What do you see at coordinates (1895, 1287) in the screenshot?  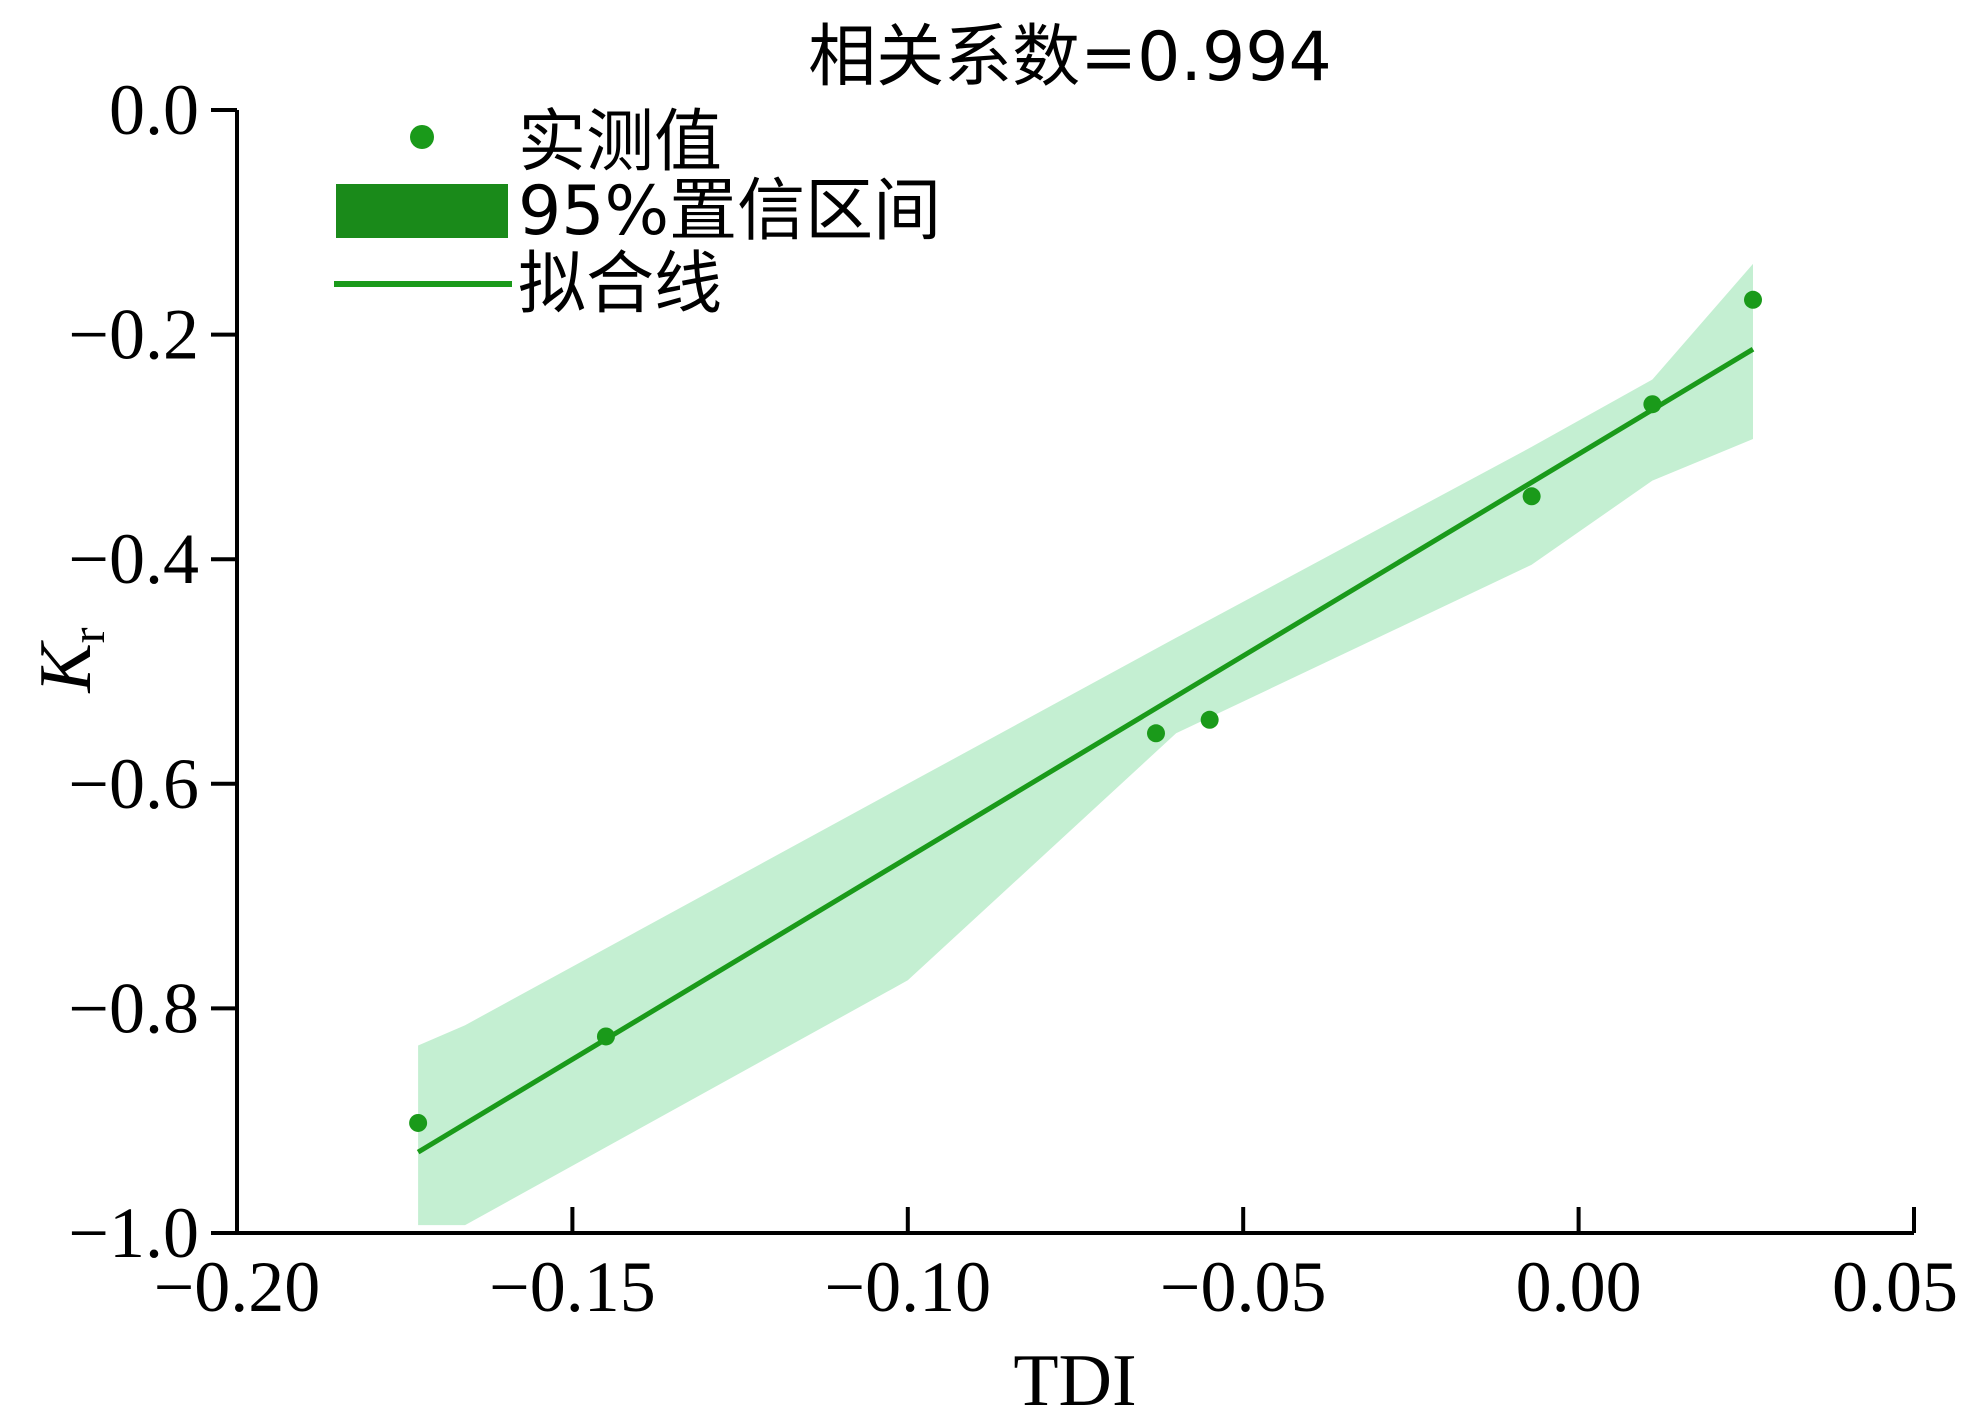 I see `x-tick-label: 0.05` at bounding box center [1895, 1287].